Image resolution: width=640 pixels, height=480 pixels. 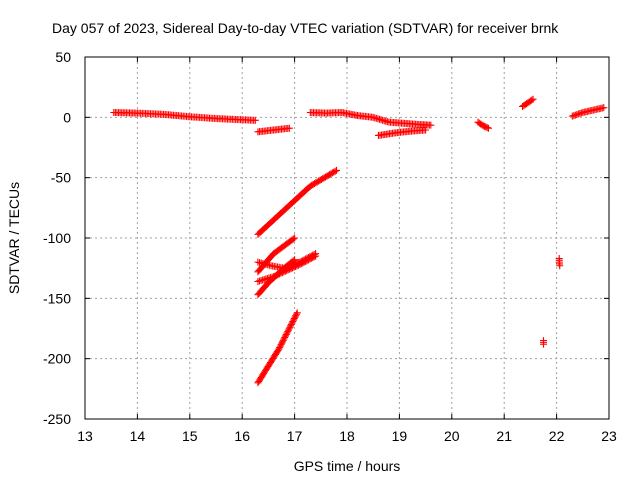 What do you see at coordinates (85, 436) in the screenshot?
I see `x-tick-label: 13` at bounding box center [85, 436].